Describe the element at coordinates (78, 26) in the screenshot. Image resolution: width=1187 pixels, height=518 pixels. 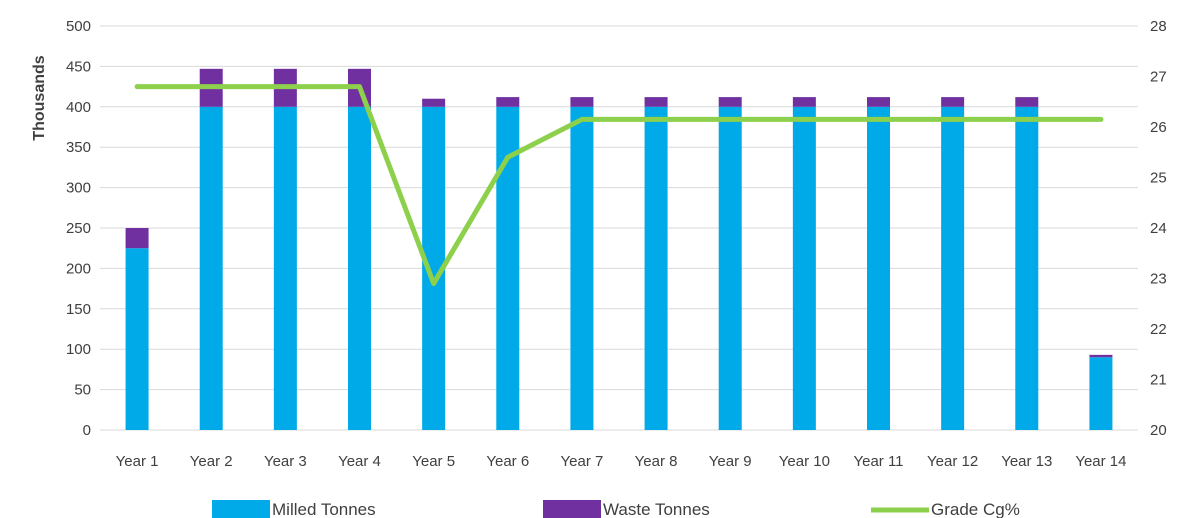
I see `y-tick-label: 500` at that location.